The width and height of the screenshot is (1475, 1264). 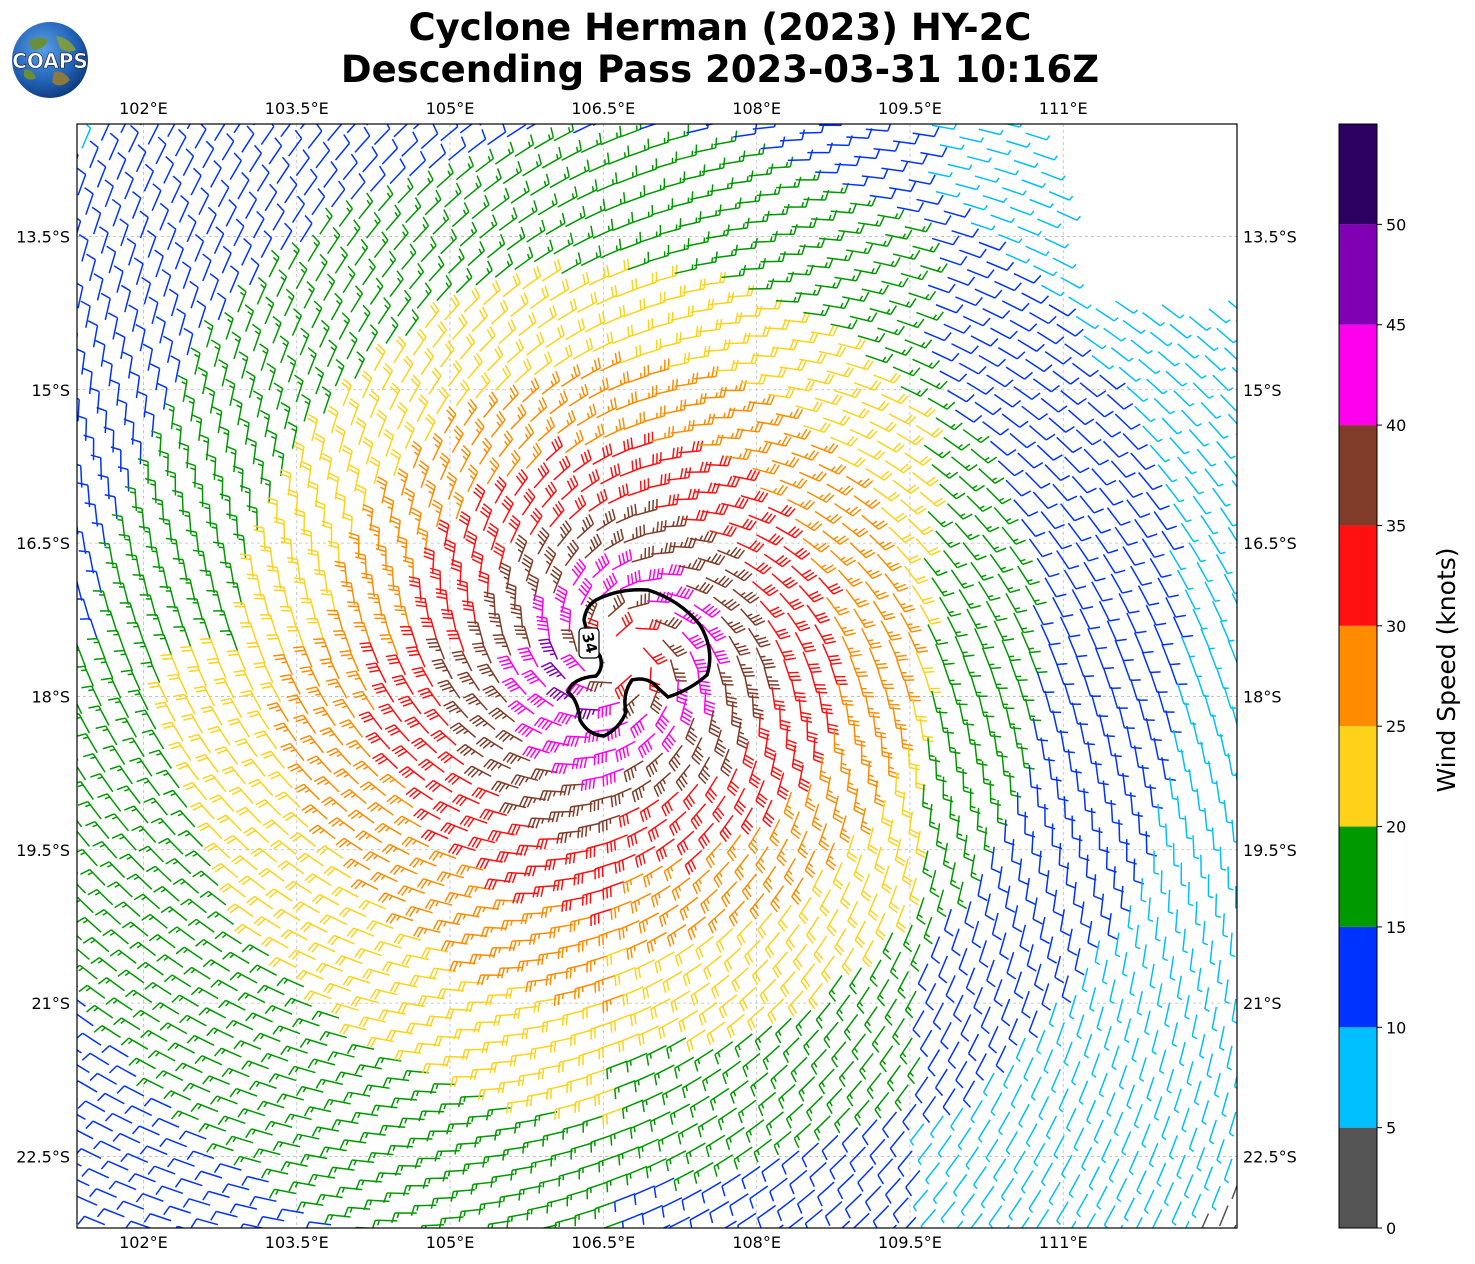 What do you see at coordinates (1391, 1128) in the screenshot?
I see `colorbar-tick-label: 5` at bounding box center [1391, 1128].